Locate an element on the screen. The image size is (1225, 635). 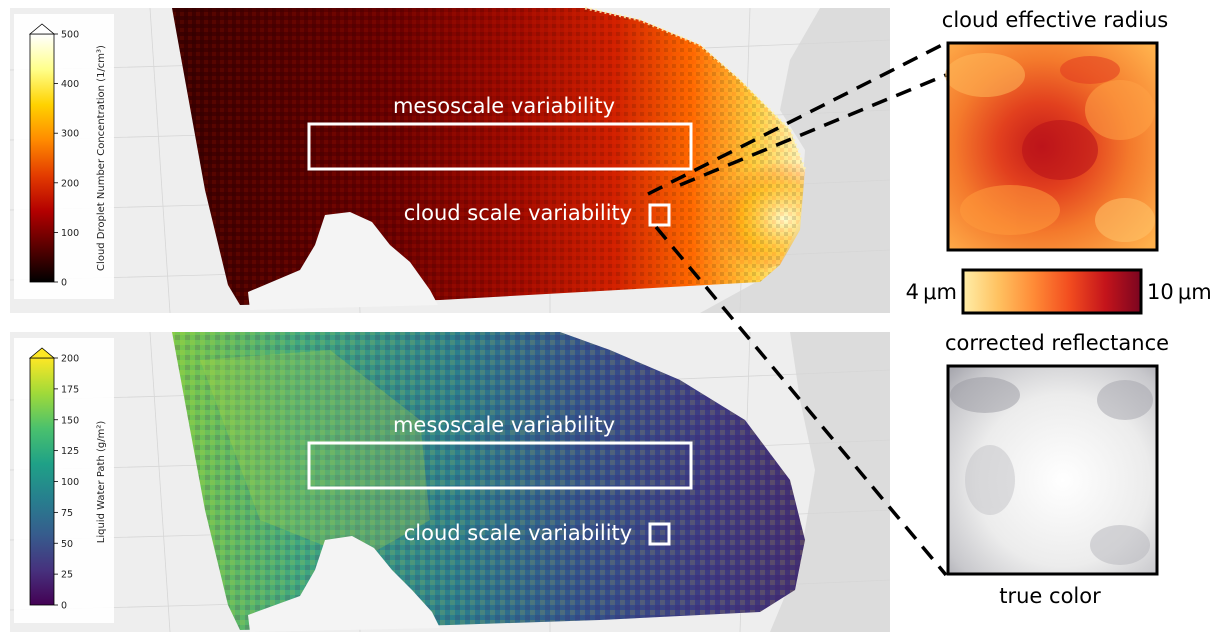
top-colorbar-tick-label: 200 is located at coordinates (70, 183).